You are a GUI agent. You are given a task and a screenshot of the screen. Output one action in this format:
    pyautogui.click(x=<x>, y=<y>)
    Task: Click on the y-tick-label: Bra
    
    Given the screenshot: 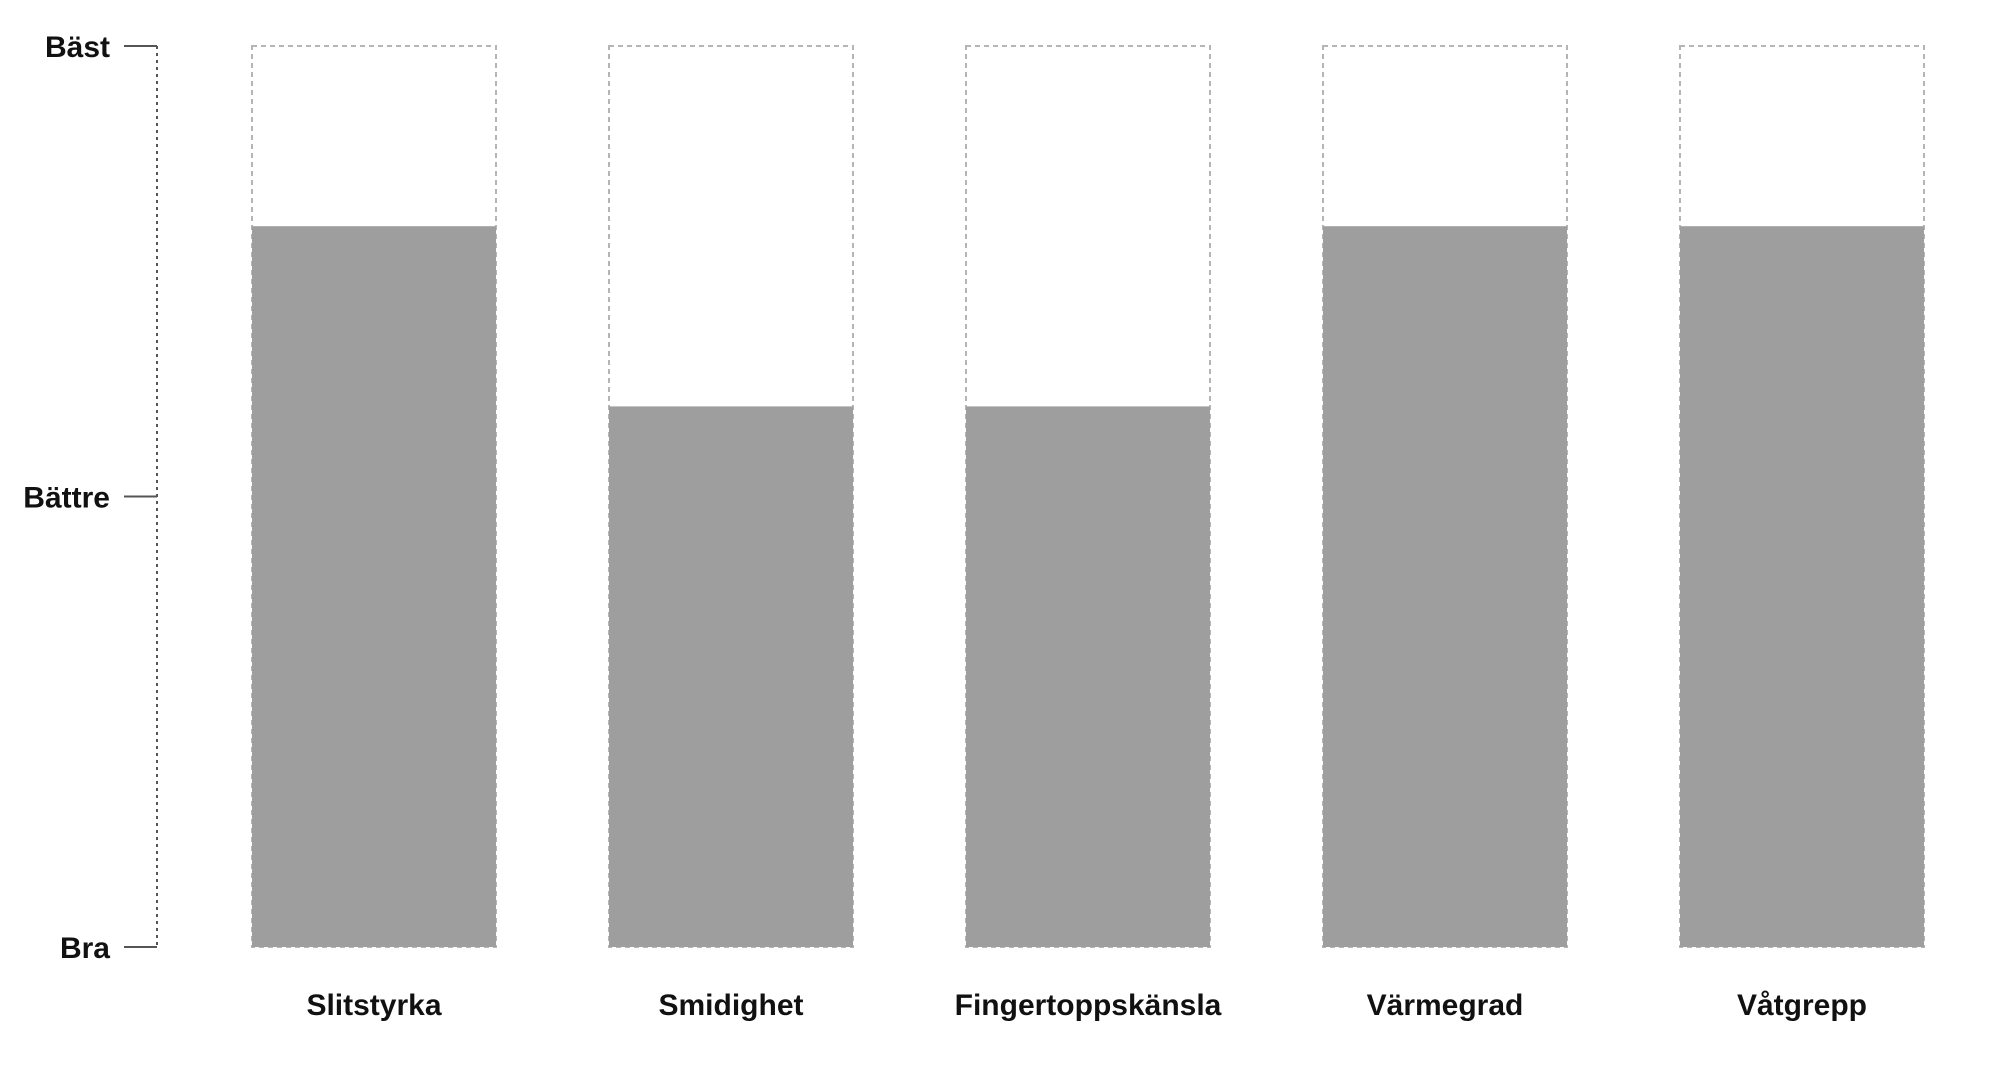 What is the action you would take?
    pyautogui.click(x=85, y=948)
    